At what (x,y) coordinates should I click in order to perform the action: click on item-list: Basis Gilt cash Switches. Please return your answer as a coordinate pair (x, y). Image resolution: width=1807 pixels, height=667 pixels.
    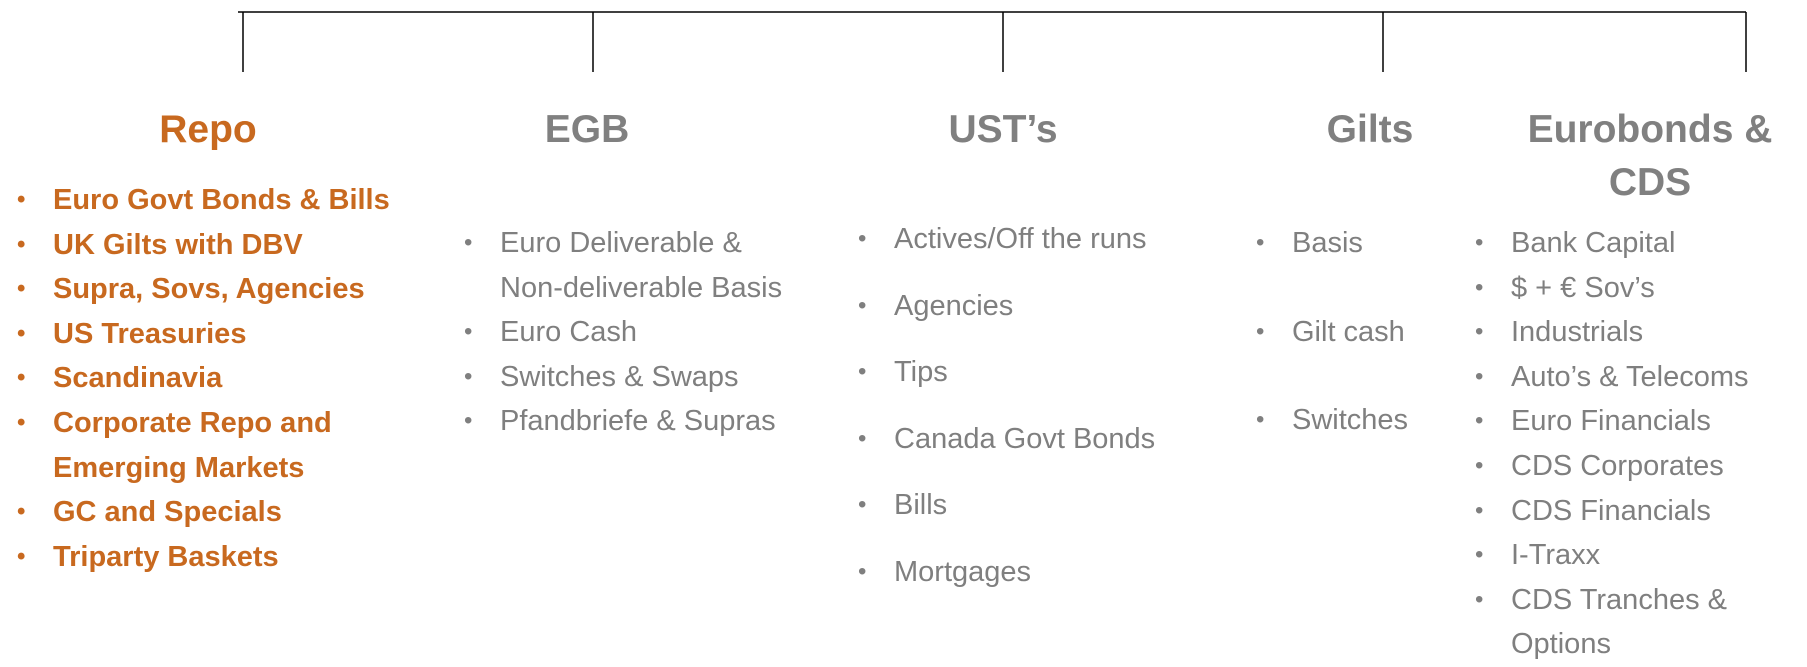
    Looking at the image, I should click on (1354, 354).